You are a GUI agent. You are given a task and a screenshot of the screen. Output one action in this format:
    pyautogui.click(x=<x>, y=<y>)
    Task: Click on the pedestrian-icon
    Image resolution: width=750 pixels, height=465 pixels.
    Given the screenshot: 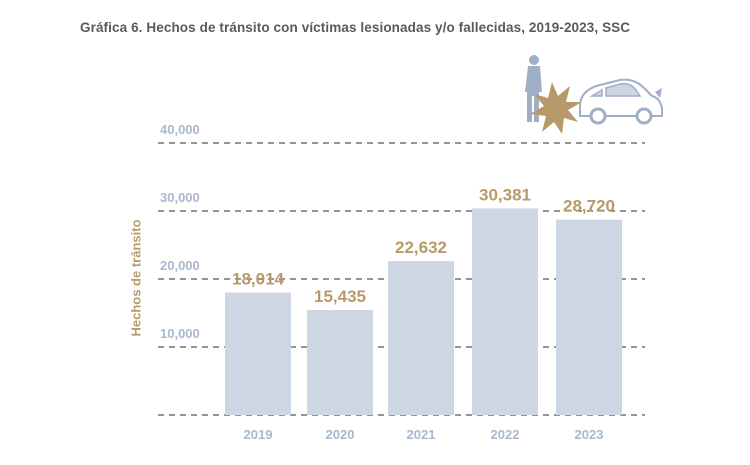 What is the action you would take?
    pyautogui.click(x=533, y=88)
    